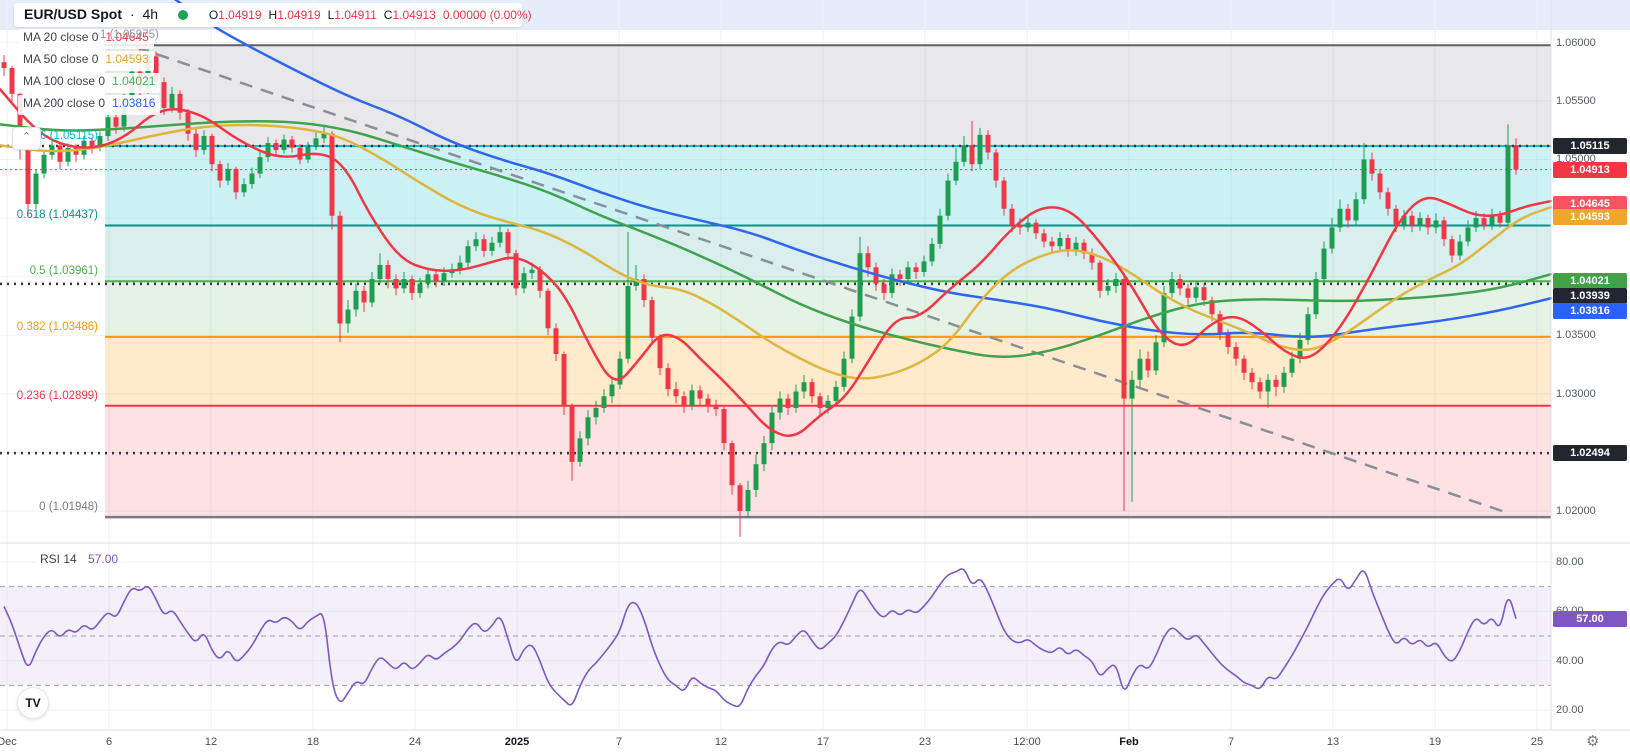 Image resolution: width=1630 pixels, height=756 pixels. I want to click on tradingview-logo-text: TV, so click(33, 703).